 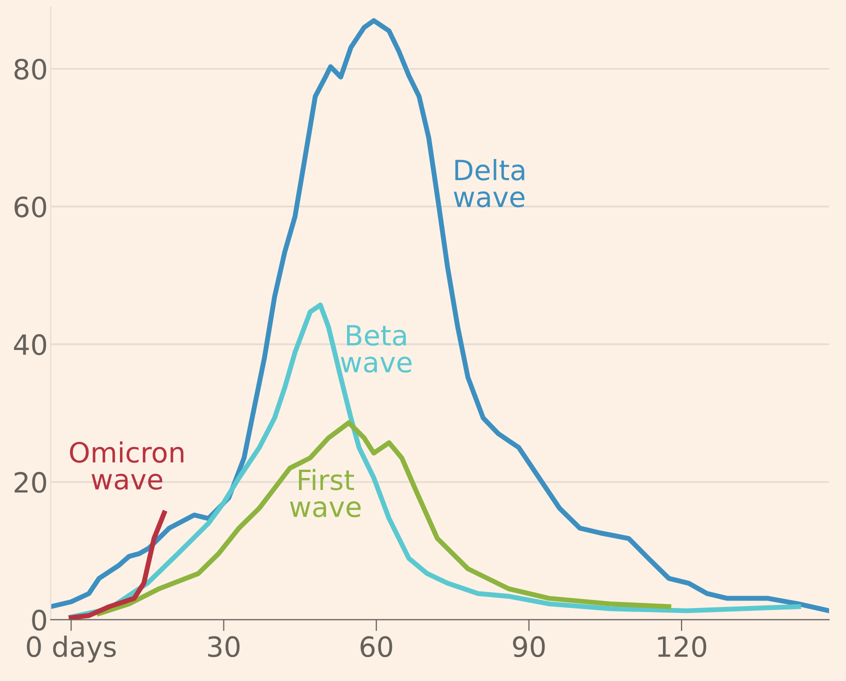 I want to click on series-label: Delta wave, so click(x=489, y=183).